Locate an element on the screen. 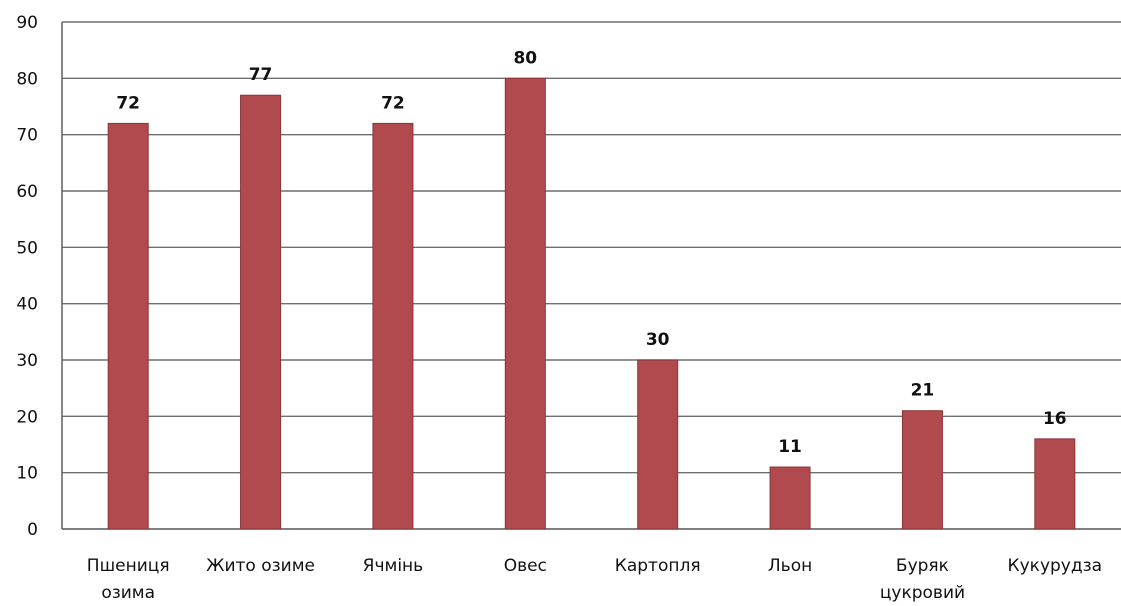 The height and width of the screenshot is (606, 1121). y-tick-label: 70 is located at coordinates (27, 136).